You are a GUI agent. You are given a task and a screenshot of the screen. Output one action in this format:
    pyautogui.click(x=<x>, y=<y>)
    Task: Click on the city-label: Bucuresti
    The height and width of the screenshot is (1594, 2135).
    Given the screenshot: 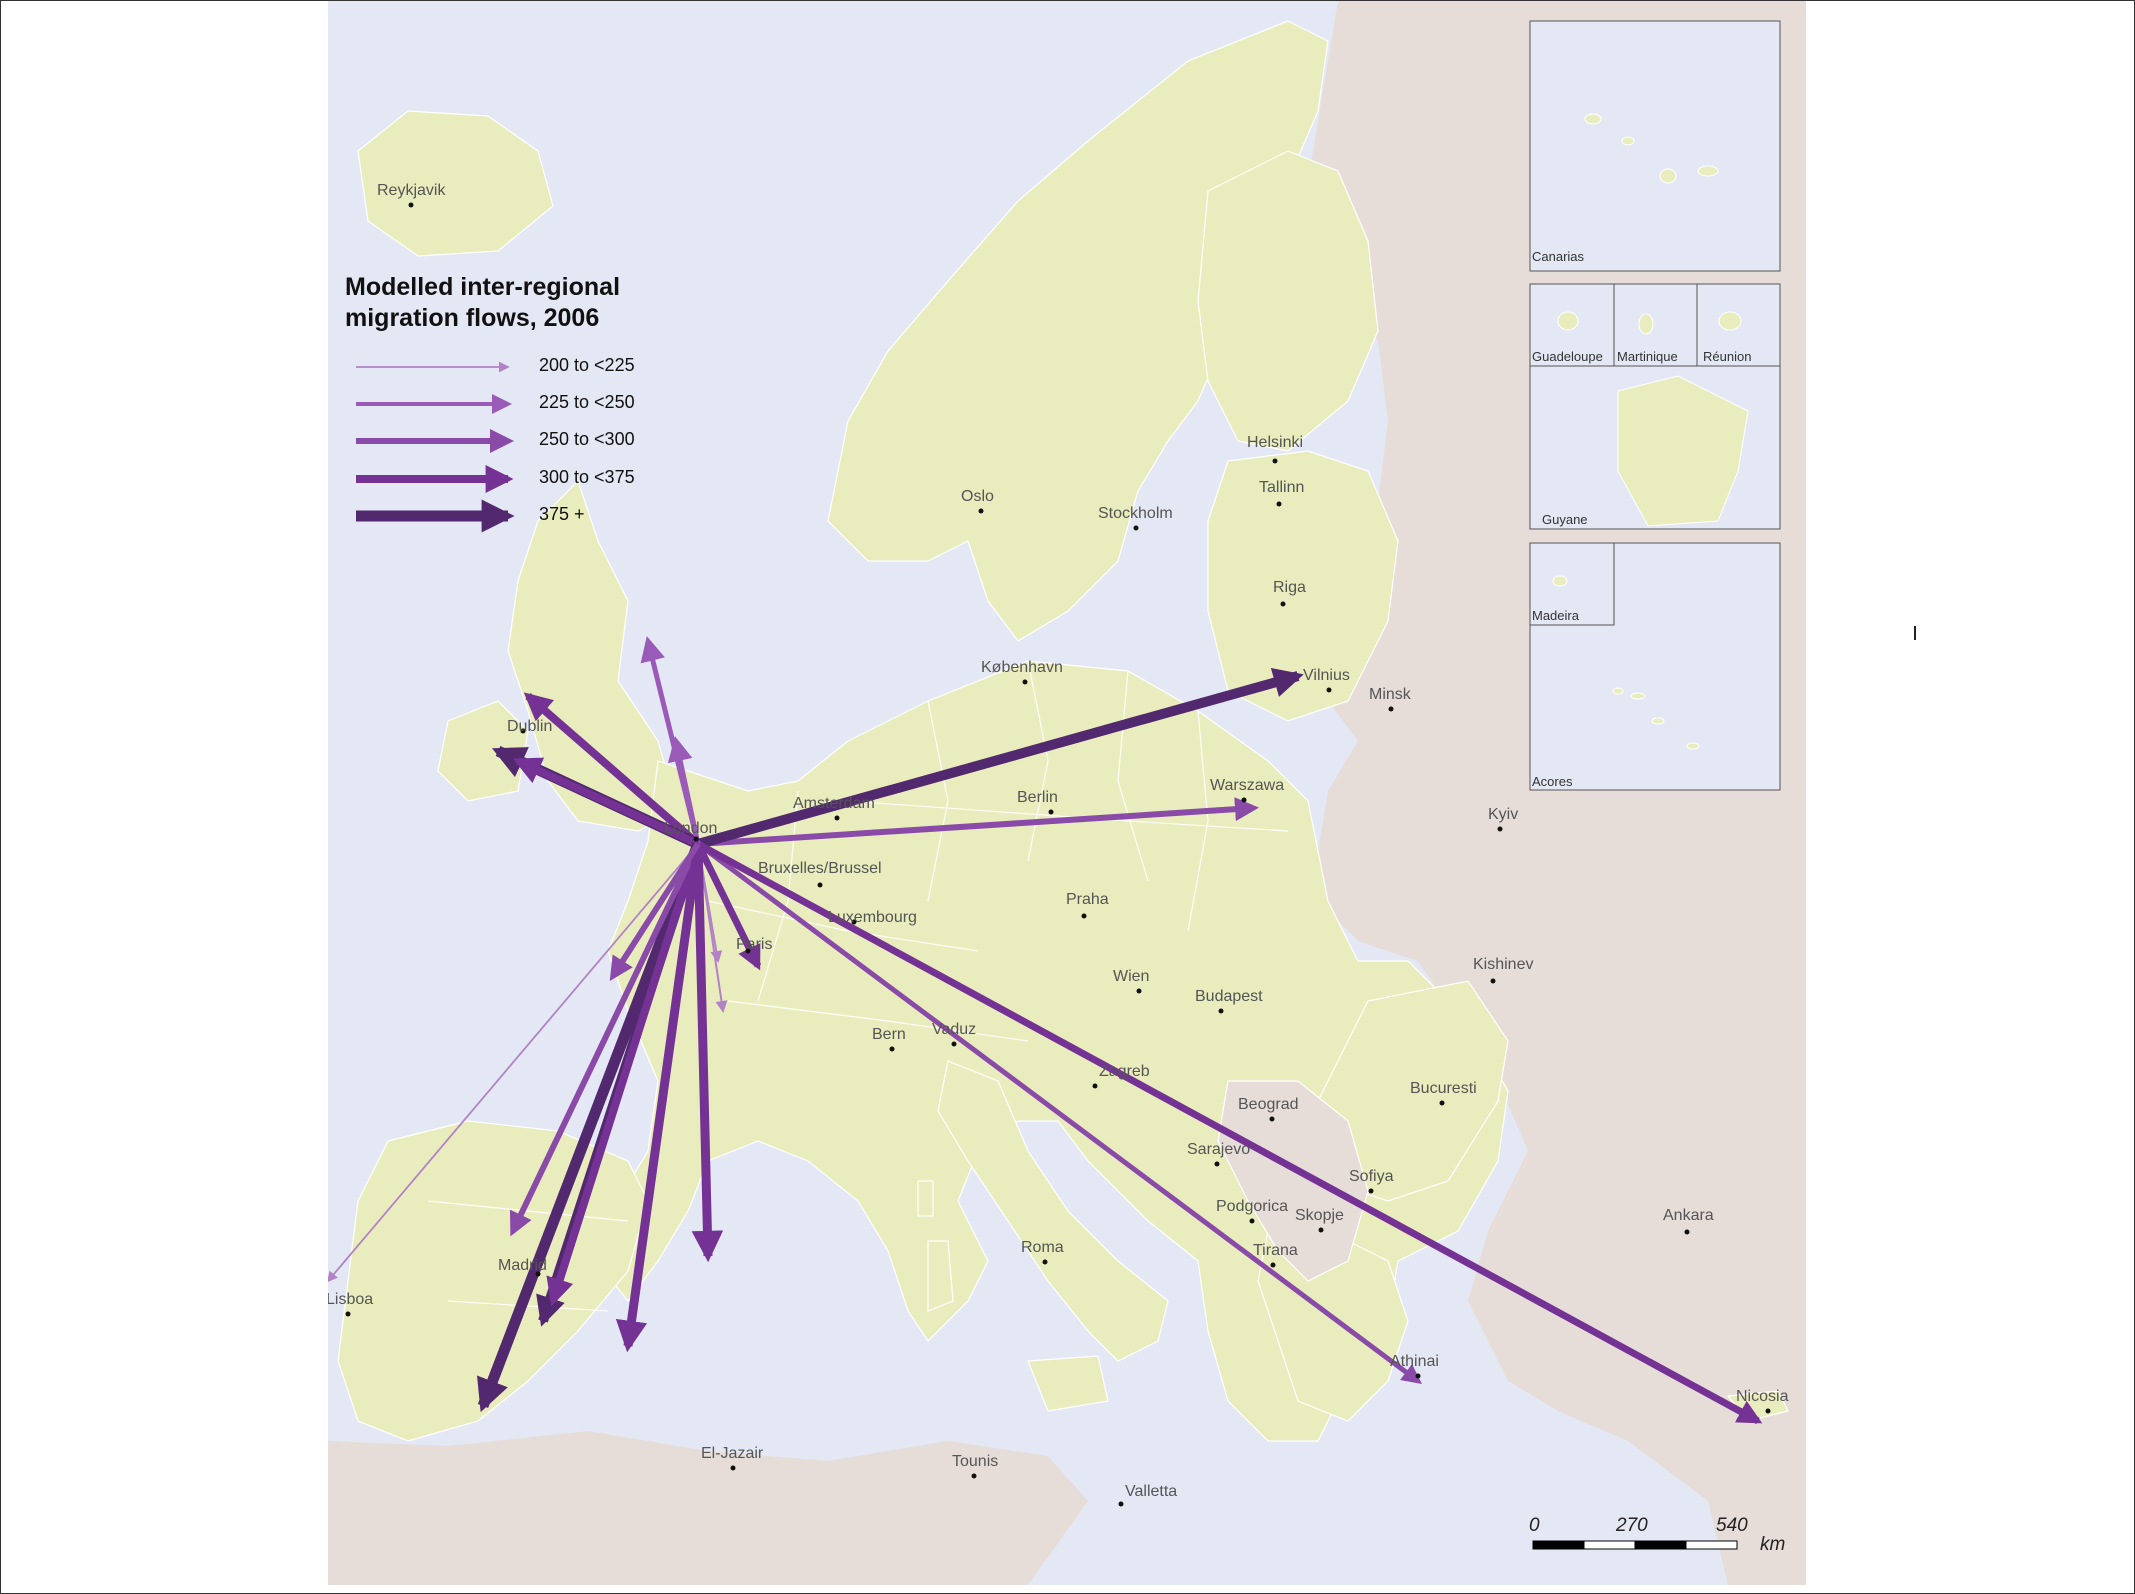 What is the action you would take?
    pyautogui.click(x=1443, y=1088)
    